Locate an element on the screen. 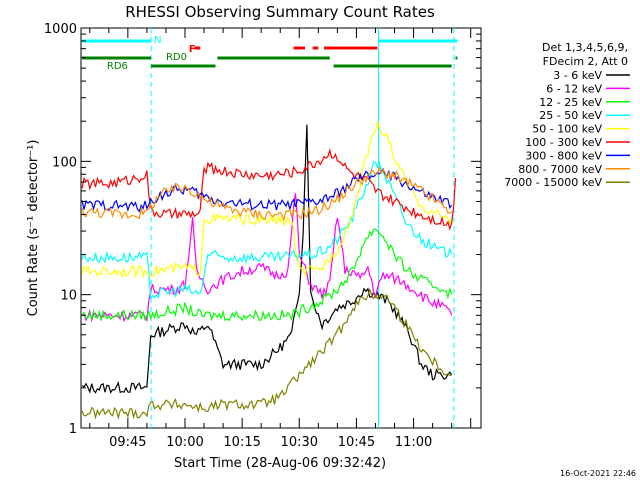  x-tick-label: 10:45 is located at coordinates (356, 442).